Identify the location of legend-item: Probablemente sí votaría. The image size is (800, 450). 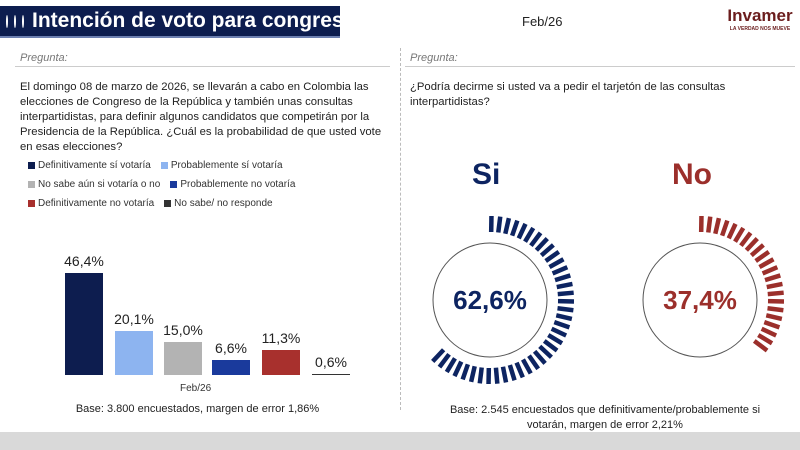
(221, 165).